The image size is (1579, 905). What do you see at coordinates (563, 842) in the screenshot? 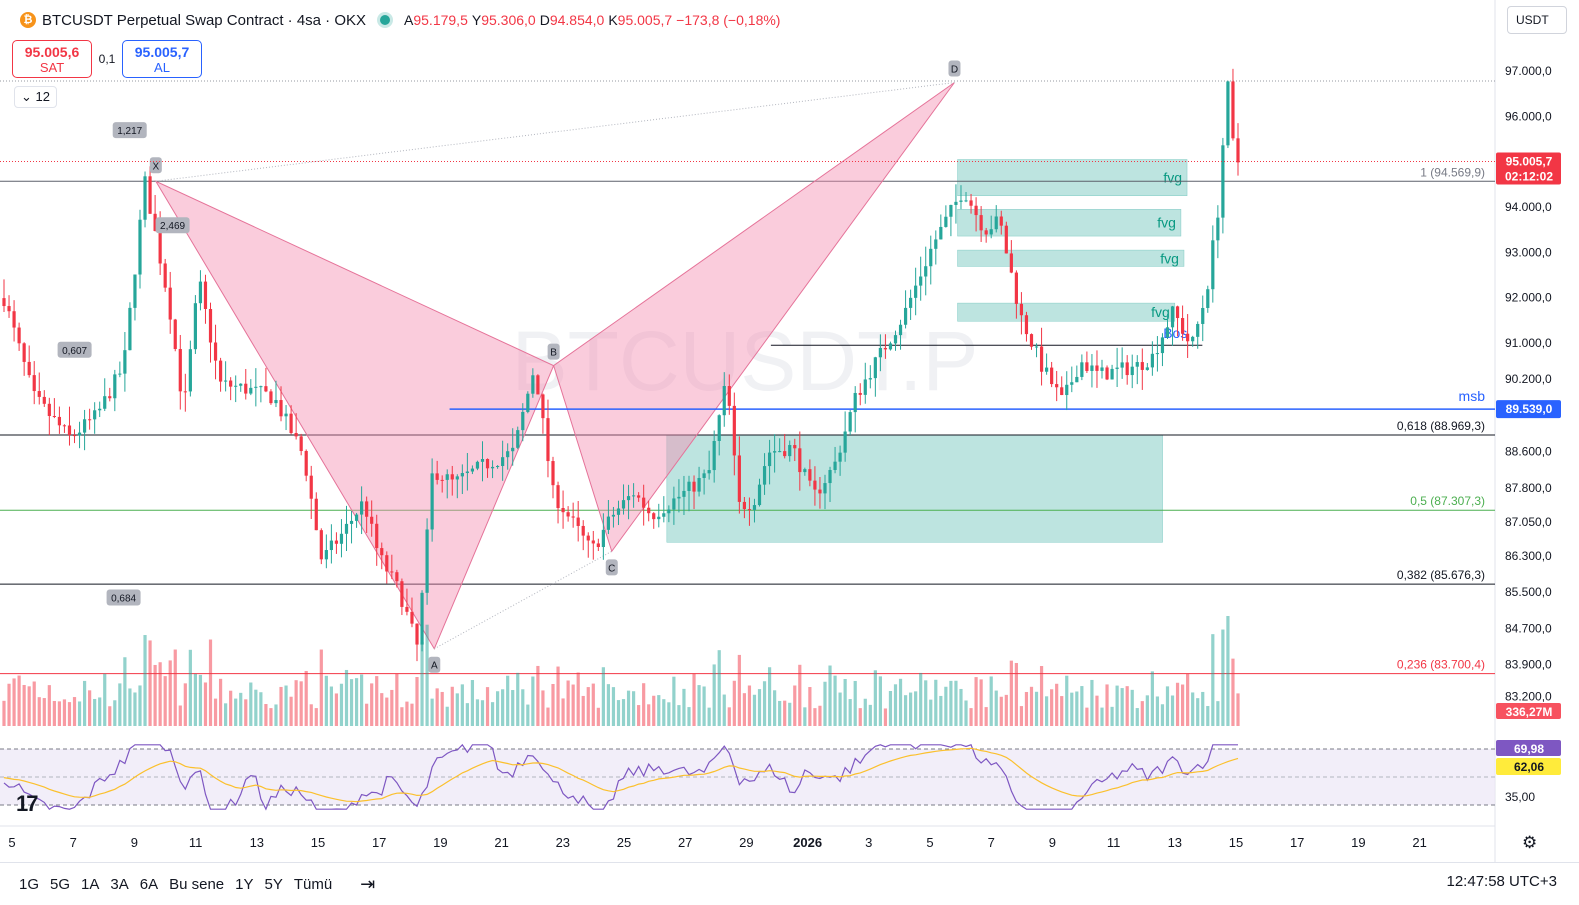
I see `x-tick-label: 23` at bounding box center [563, 842].